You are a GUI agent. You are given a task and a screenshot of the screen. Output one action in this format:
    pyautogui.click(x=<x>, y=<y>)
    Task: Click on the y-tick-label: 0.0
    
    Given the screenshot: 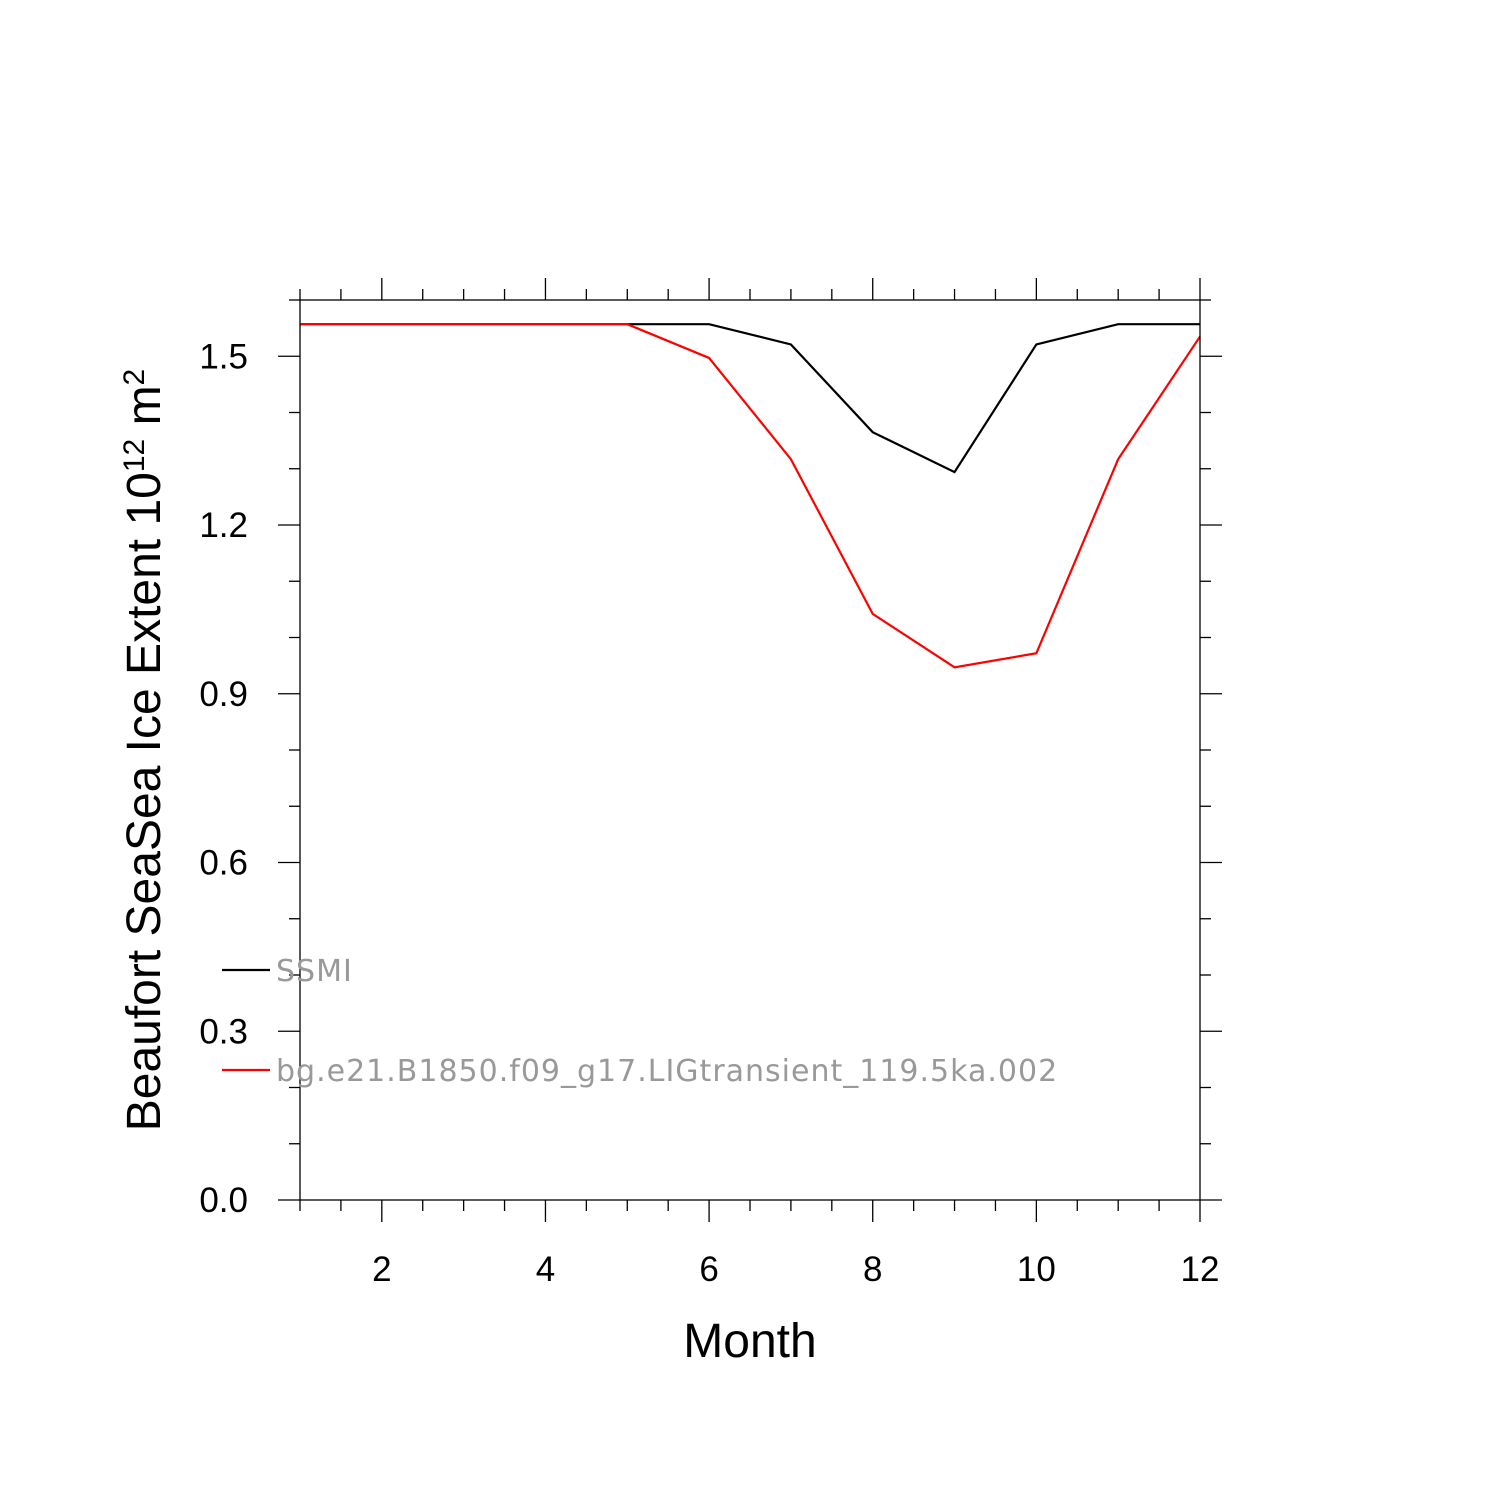 What is the action you would take?
    pyautogui.click(x=223, y=1200)
    